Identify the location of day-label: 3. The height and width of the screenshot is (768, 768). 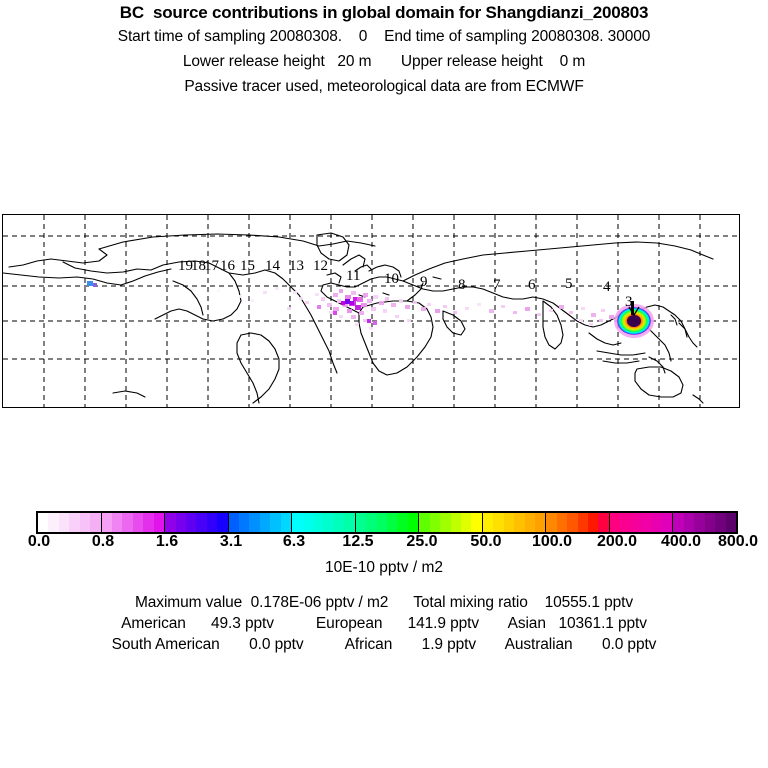
(629, 302).